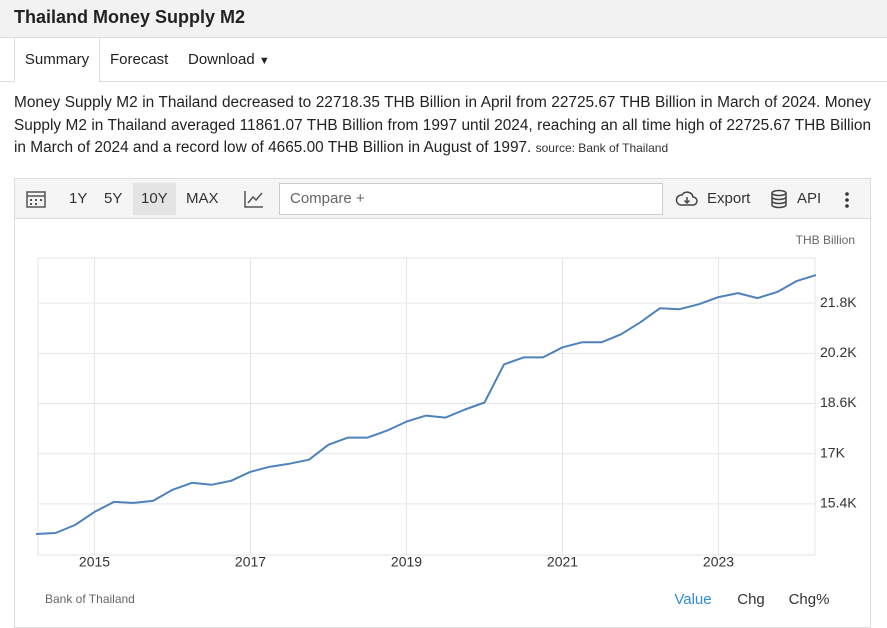  I want to click on tab: Forecast, so click(139, 59).